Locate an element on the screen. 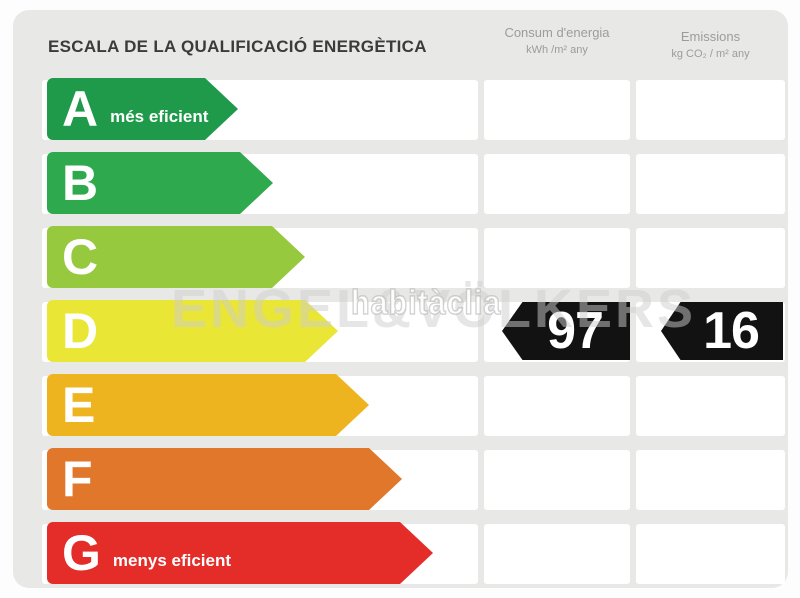 This screenshot has height=598, width=800. grade-letter-f: F is located at coordinates (77, 479).